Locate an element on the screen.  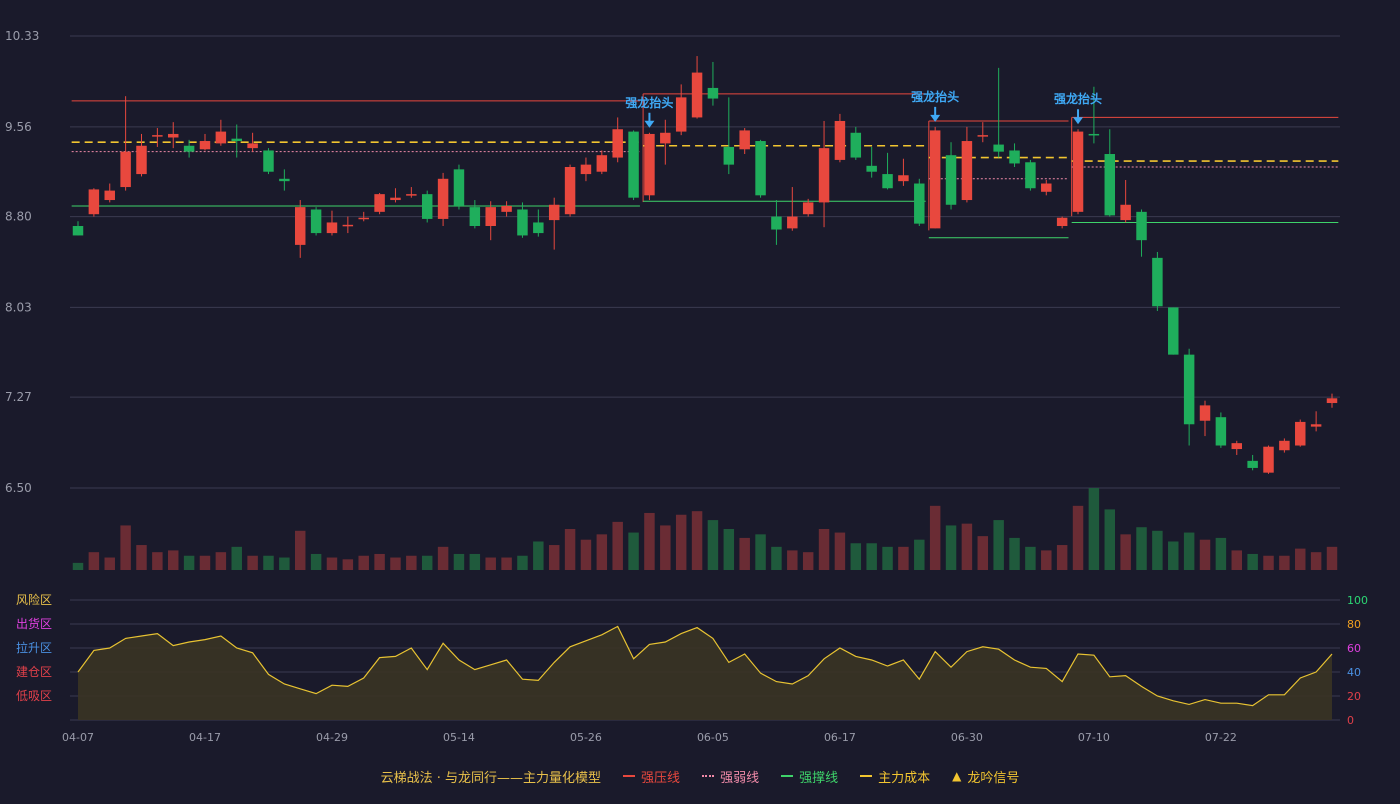
indicator-area is located at coordinates (705, 673).